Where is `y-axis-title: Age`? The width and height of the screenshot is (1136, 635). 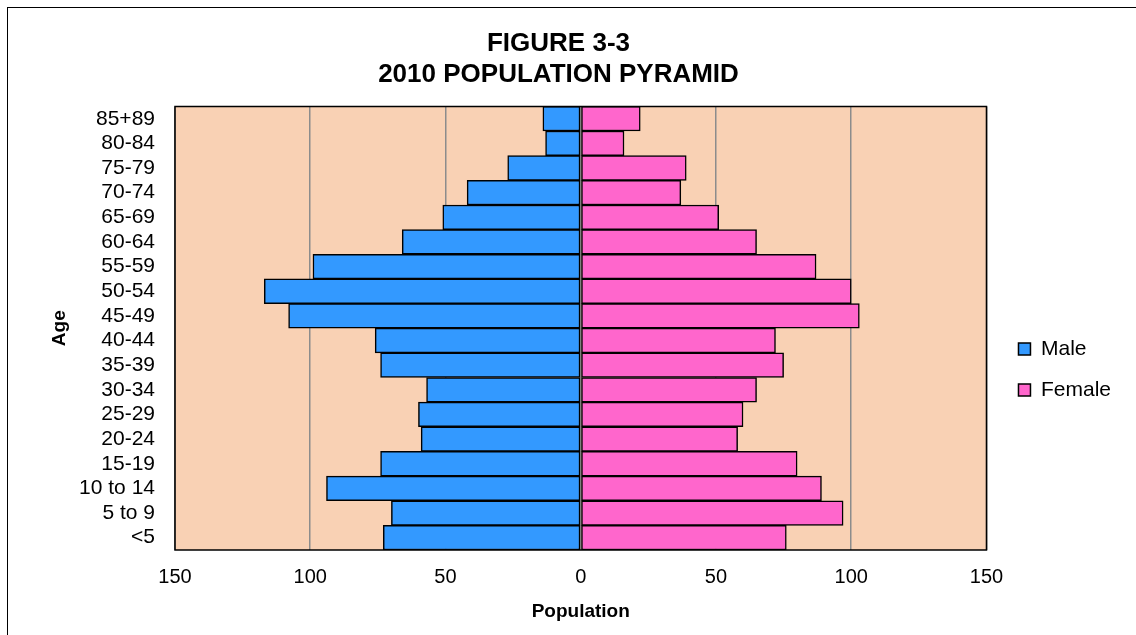 y-axis-title: Age is located at coordinates (58, 328).